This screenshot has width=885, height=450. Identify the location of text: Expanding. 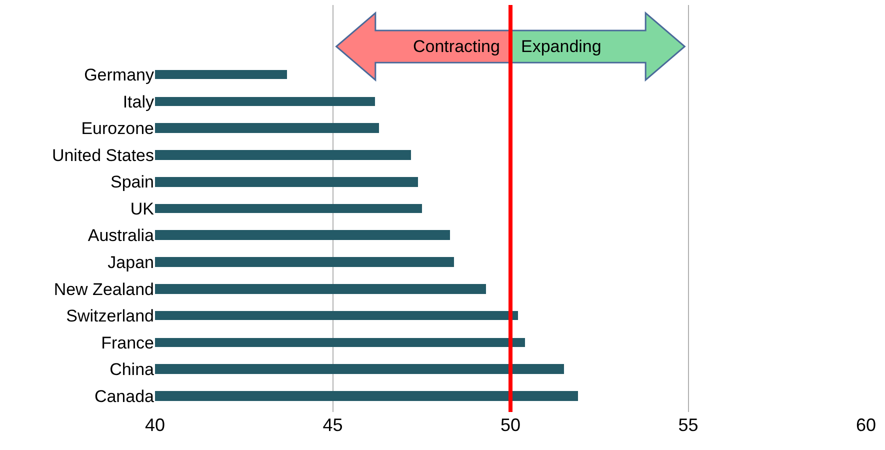
(561, 46).